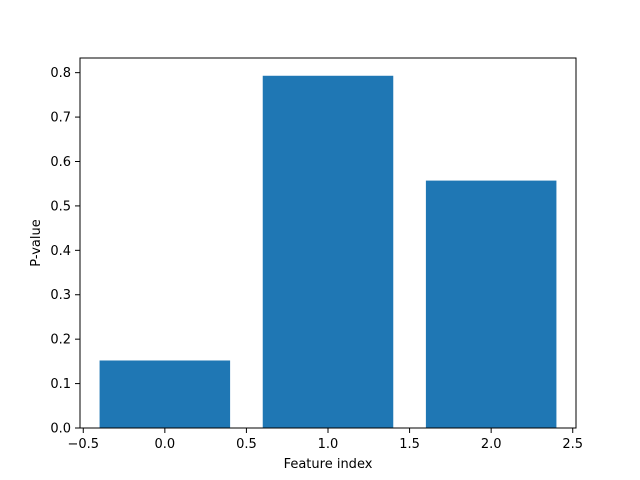  I want to click on y-tick-label: 0.3, so click(60, 295).